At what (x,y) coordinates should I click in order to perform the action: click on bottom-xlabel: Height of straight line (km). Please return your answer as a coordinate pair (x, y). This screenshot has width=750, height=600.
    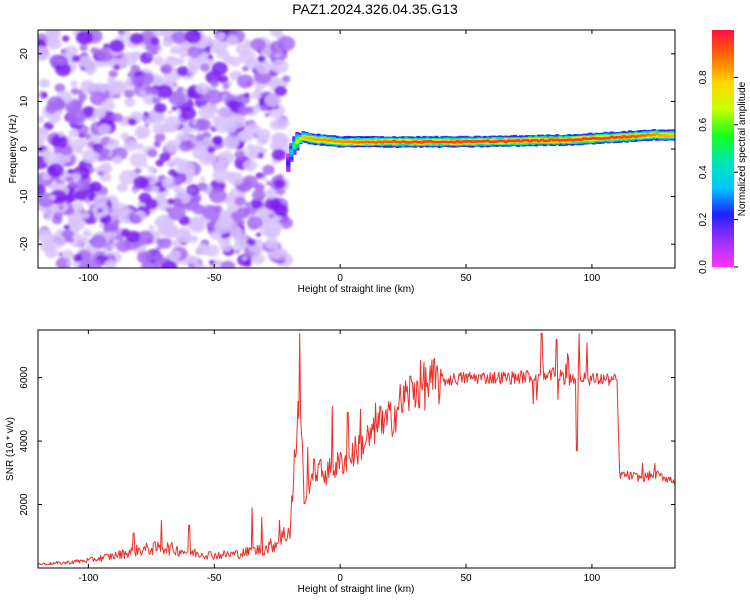
    Looking at the image, I should click on (356, 589).